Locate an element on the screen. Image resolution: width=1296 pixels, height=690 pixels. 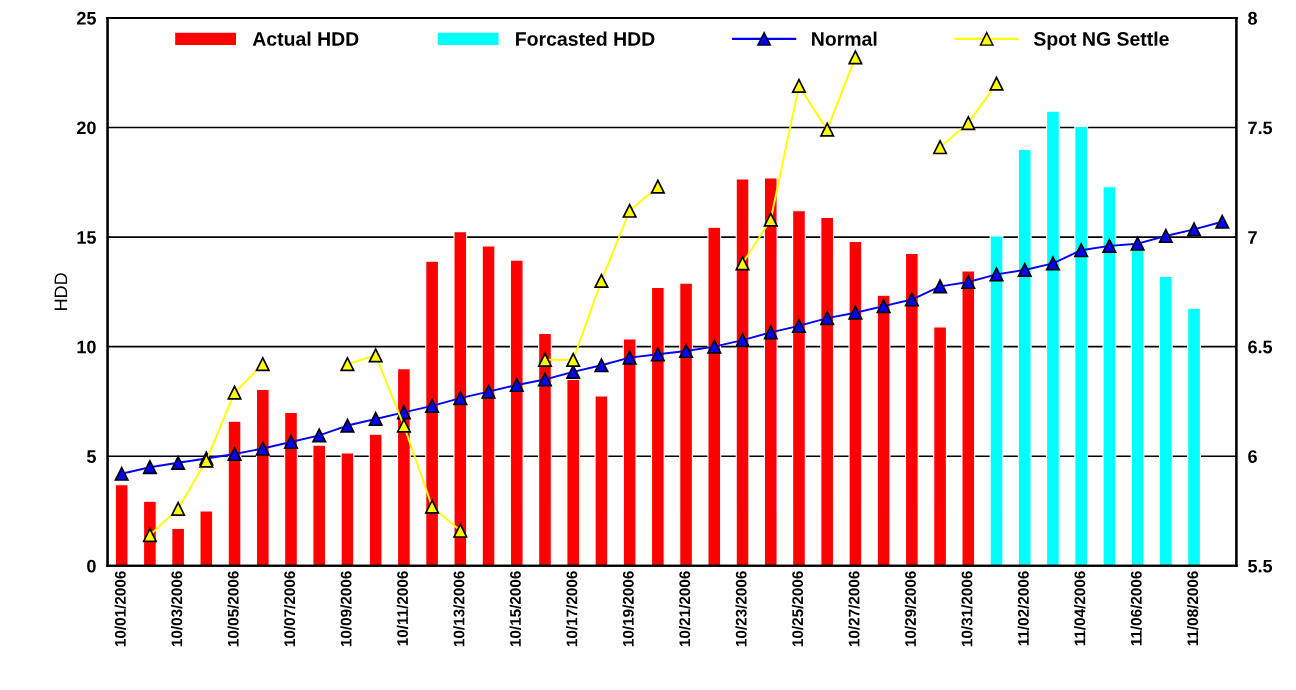
y2-tick-label: 7.5 is located at coordinates (1260, 128).